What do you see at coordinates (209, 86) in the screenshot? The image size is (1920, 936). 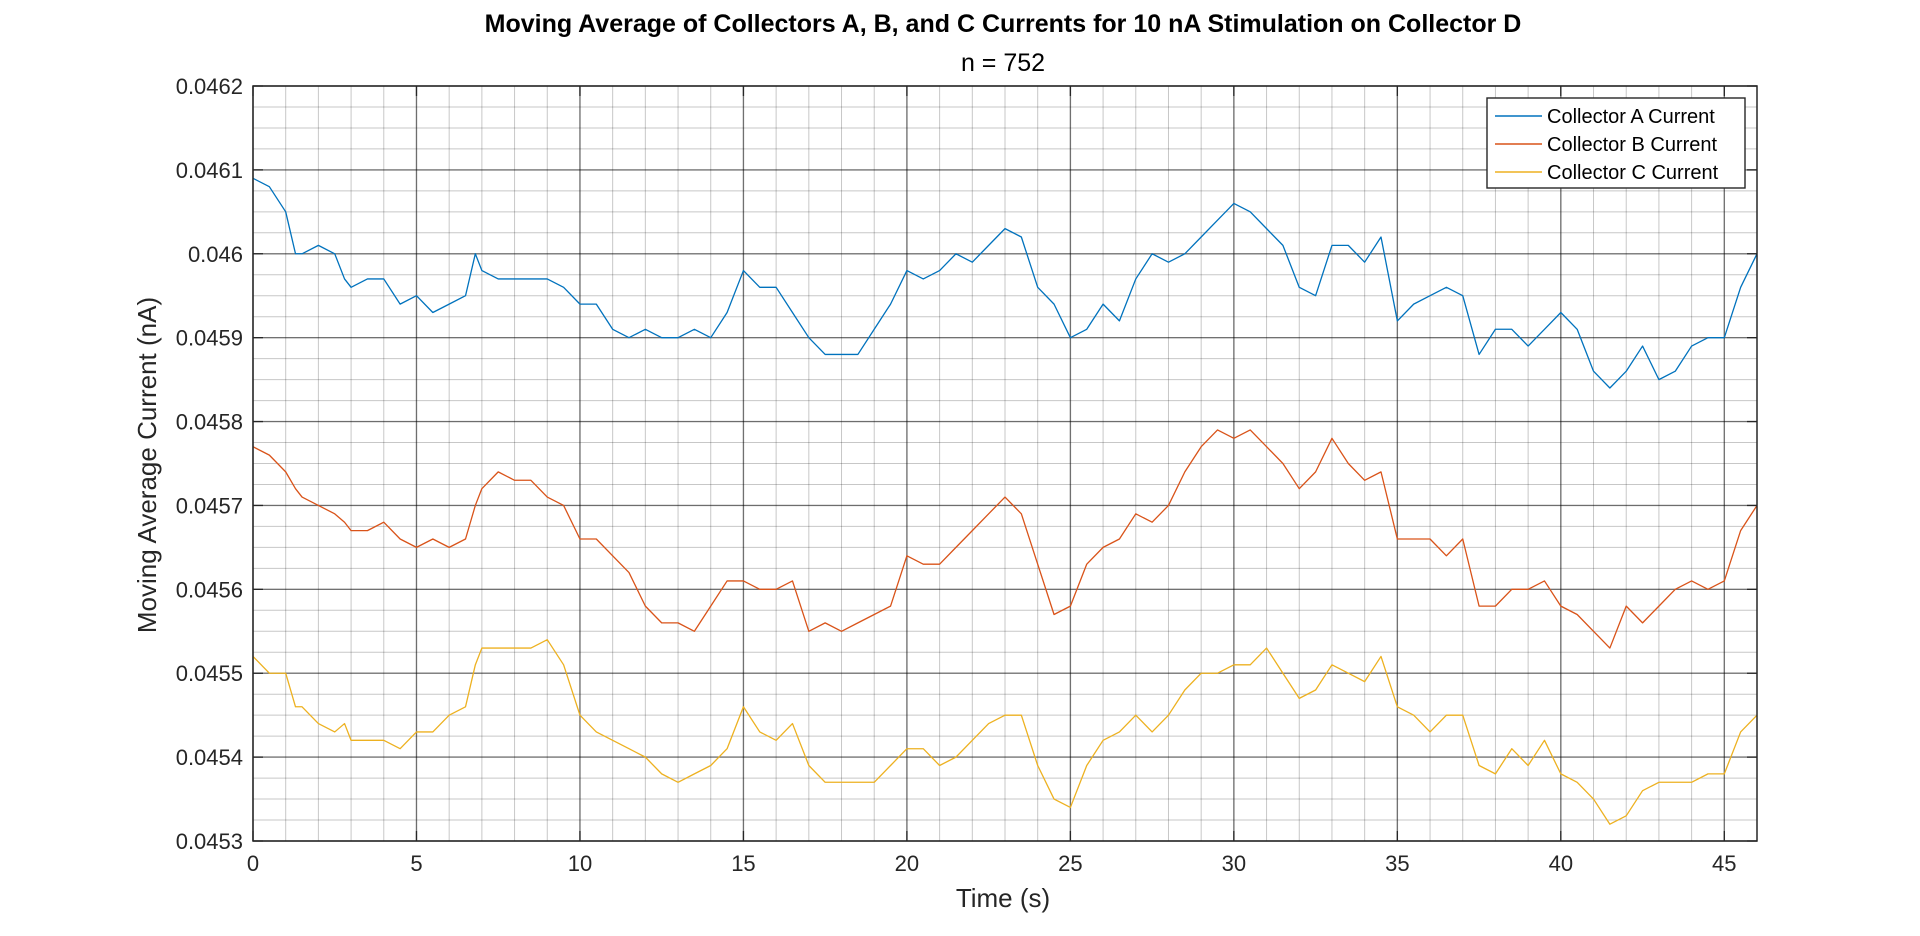 I see `y-tick-label: 0.0462` at bounding box center [209, 86].